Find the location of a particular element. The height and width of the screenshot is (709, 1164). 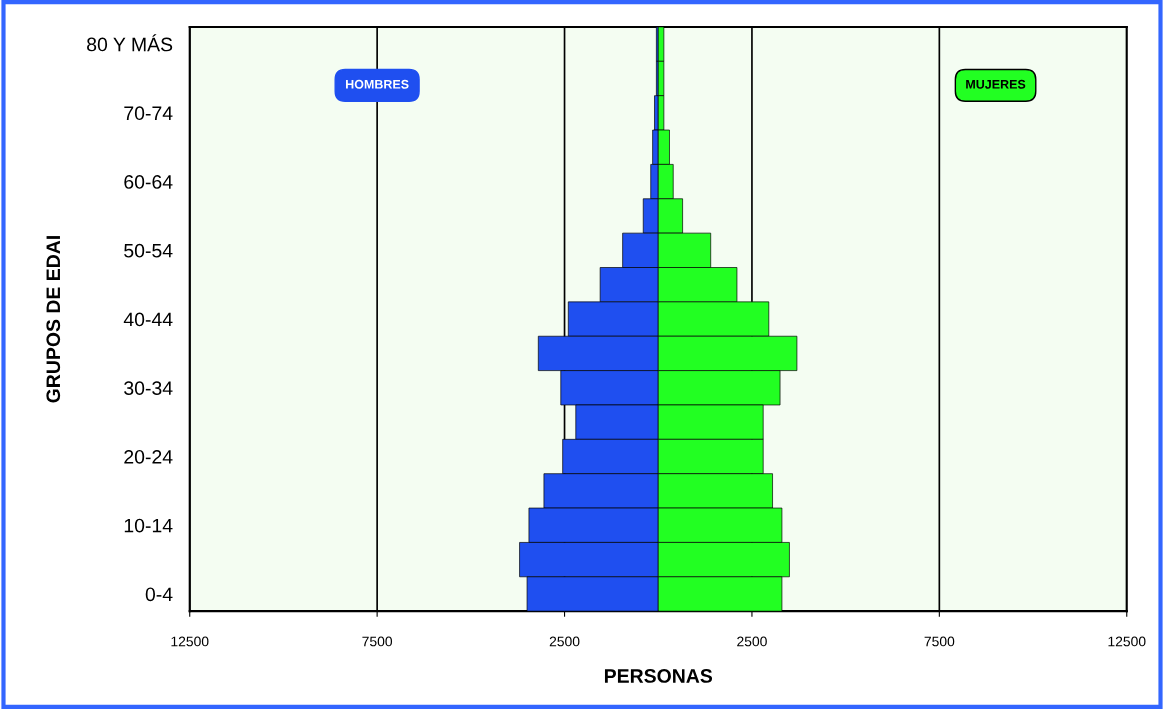

y-tick-label: 50-54 is located at coordinates (148, 250).